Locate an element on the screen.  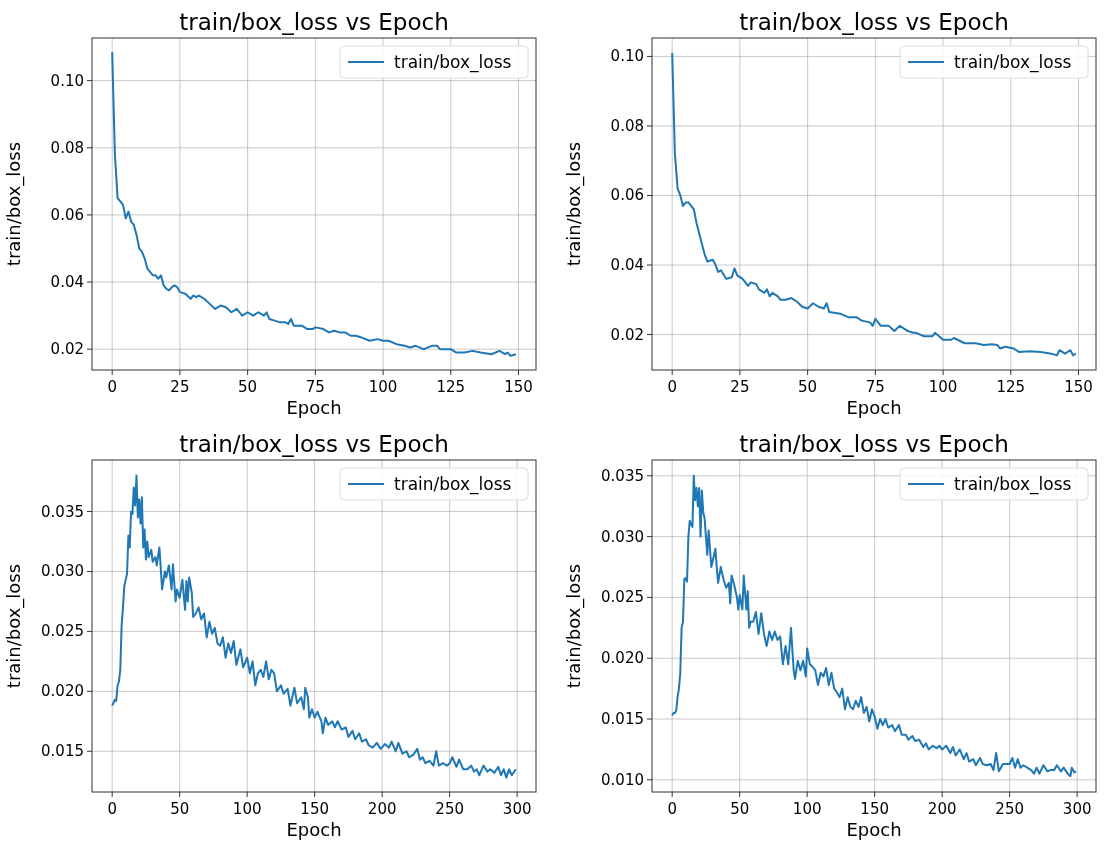
y-tick-label: 0.010 is located at coordinates (622, 779).